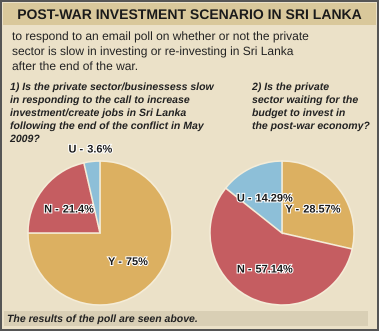 The width and height of the screenshot is (379, 331). What do you see at coordinates (186, 318) in the screenshot?
I see `caption-box: The results of the poll are seen above.` at bounding box center [186, 318].